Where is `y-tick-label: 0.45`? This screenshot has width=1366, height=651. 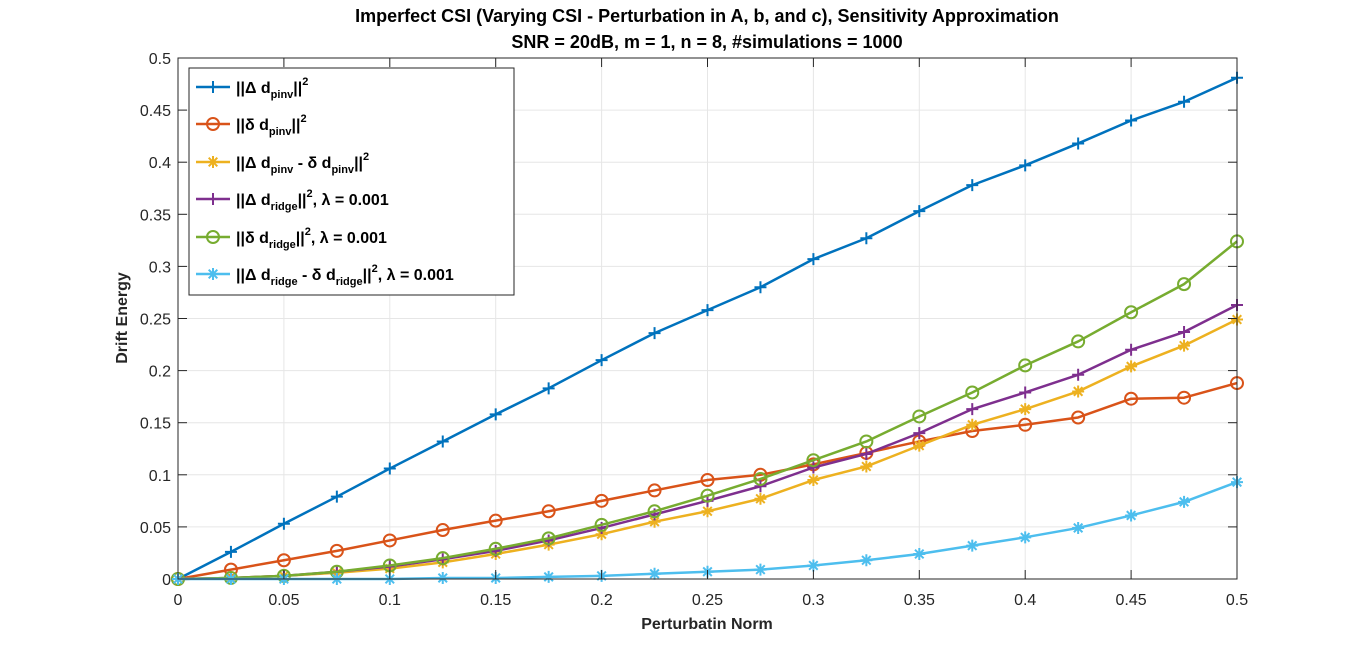 y-tick-label: 0.45 is located at coordinates (155, 111).